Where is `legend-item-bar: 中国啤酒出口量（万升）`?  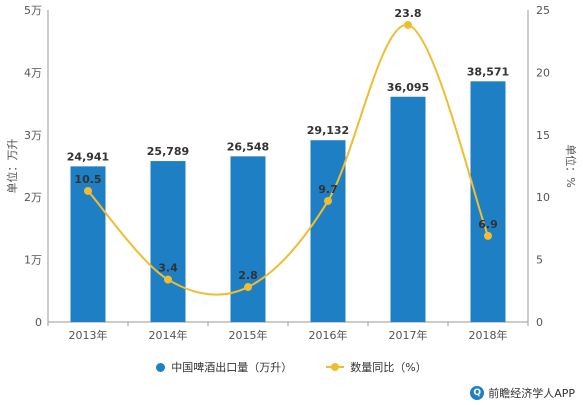 legend-item-bar: 中国啤酒出口量（万升） is located at coordinates (224, 367).